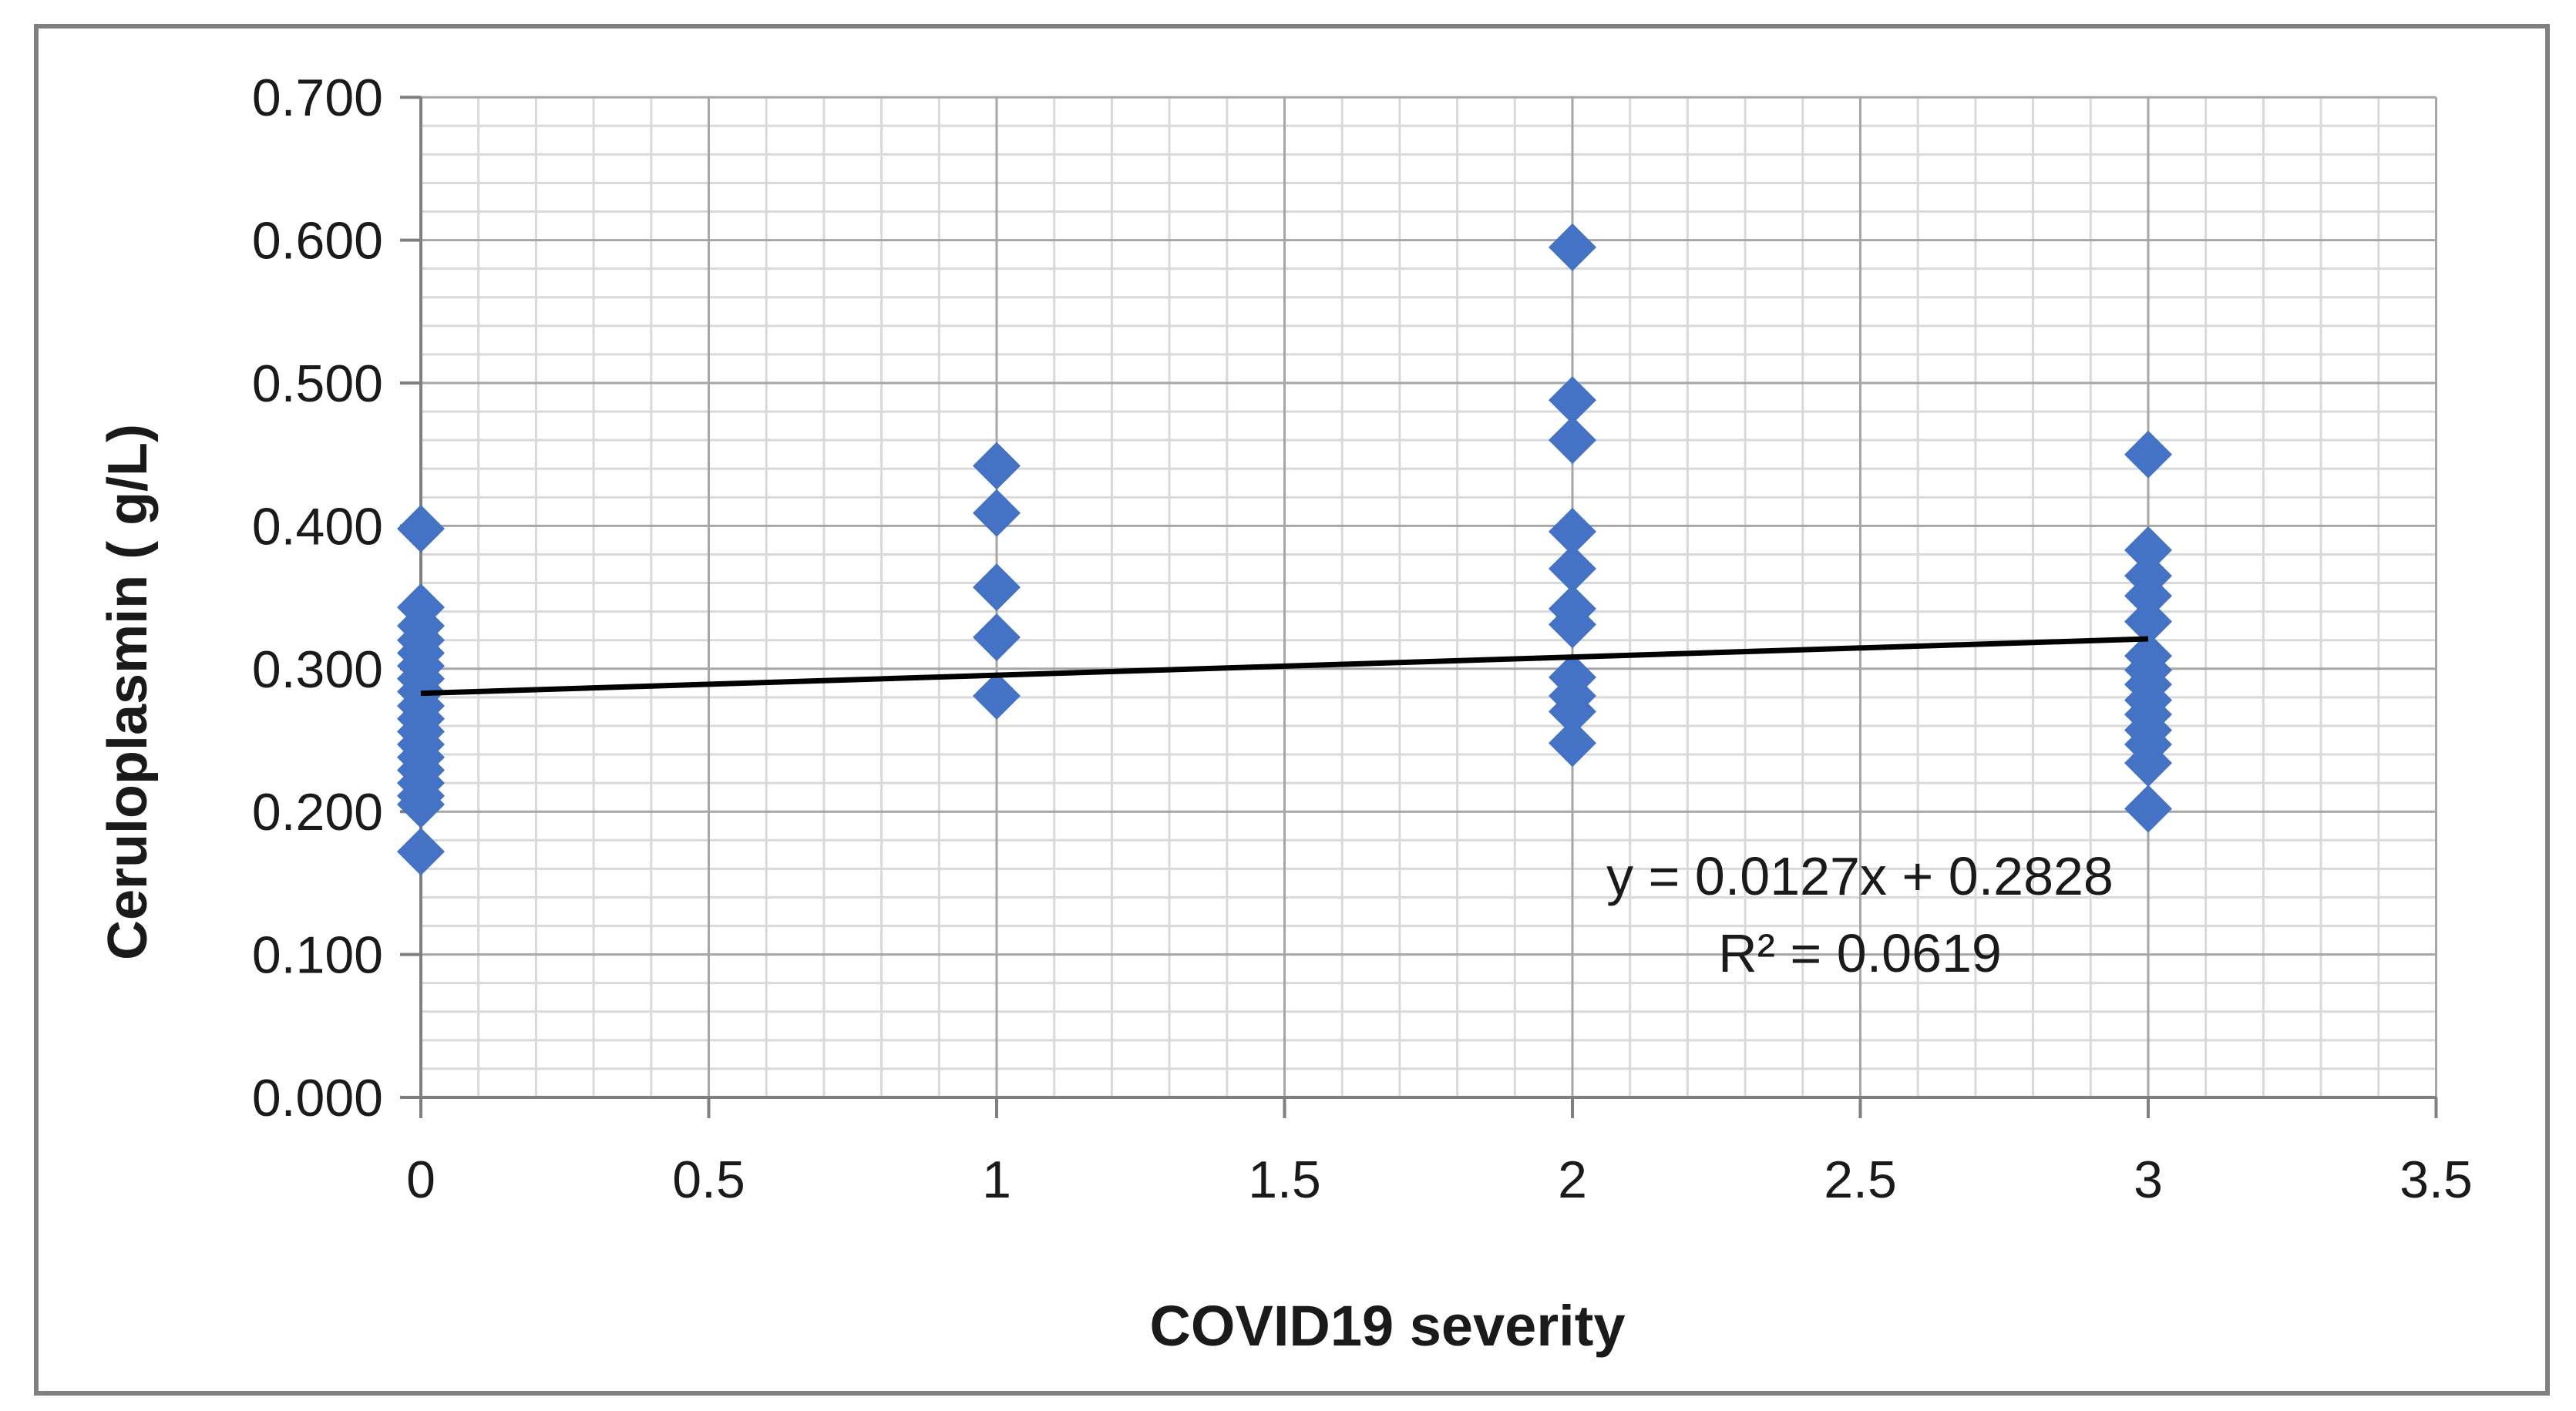  What do you see at coordinates (317, 241) in the screenshot?
I see `y-tick-label: 0.600` at bounding box center [317, 241].